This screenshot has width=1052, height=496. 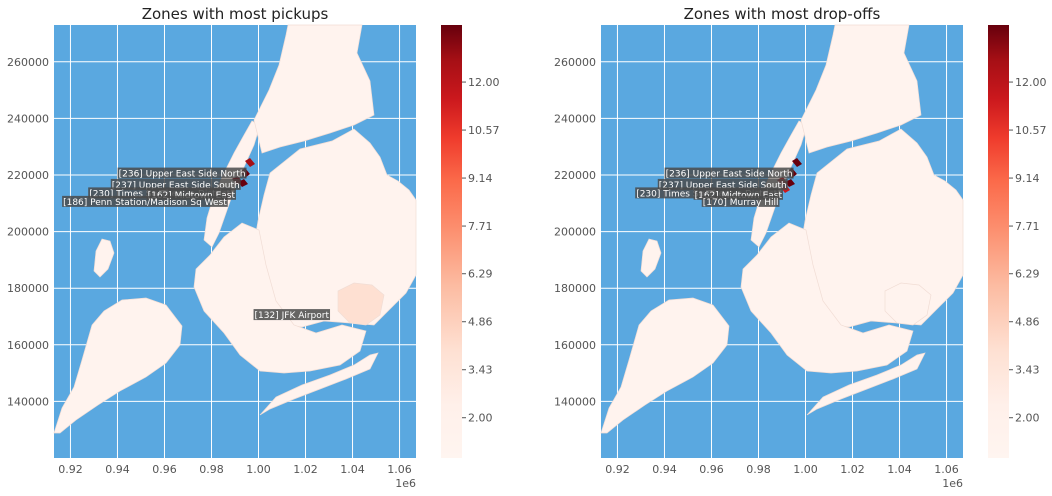 I want to click on zone-annotation: [132] JFK Airport, so click(x=292, y=315).